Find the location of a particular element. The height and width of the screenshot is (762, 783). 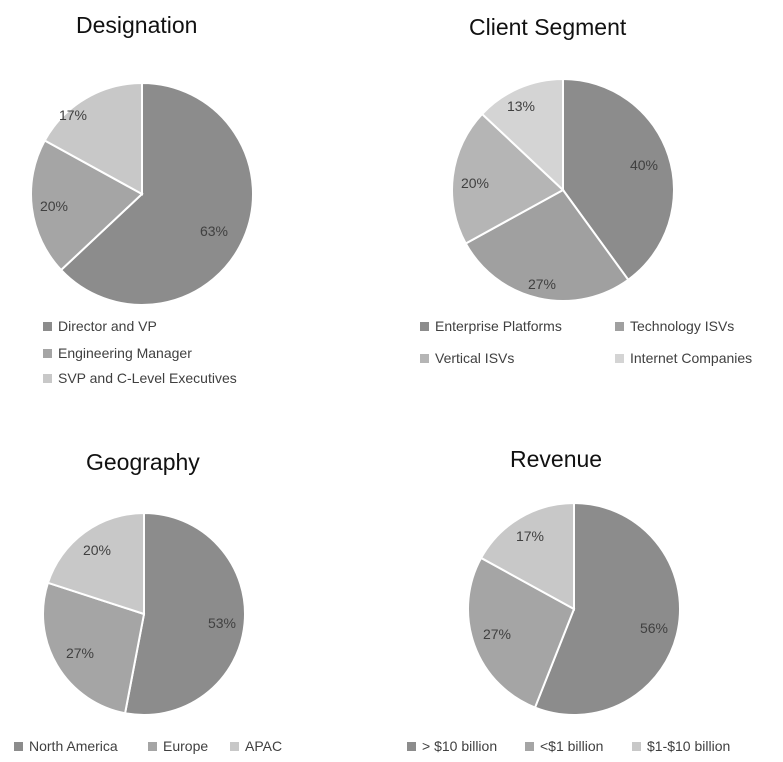

legend-item: Internet Companies is located at coordinates (683, 358).